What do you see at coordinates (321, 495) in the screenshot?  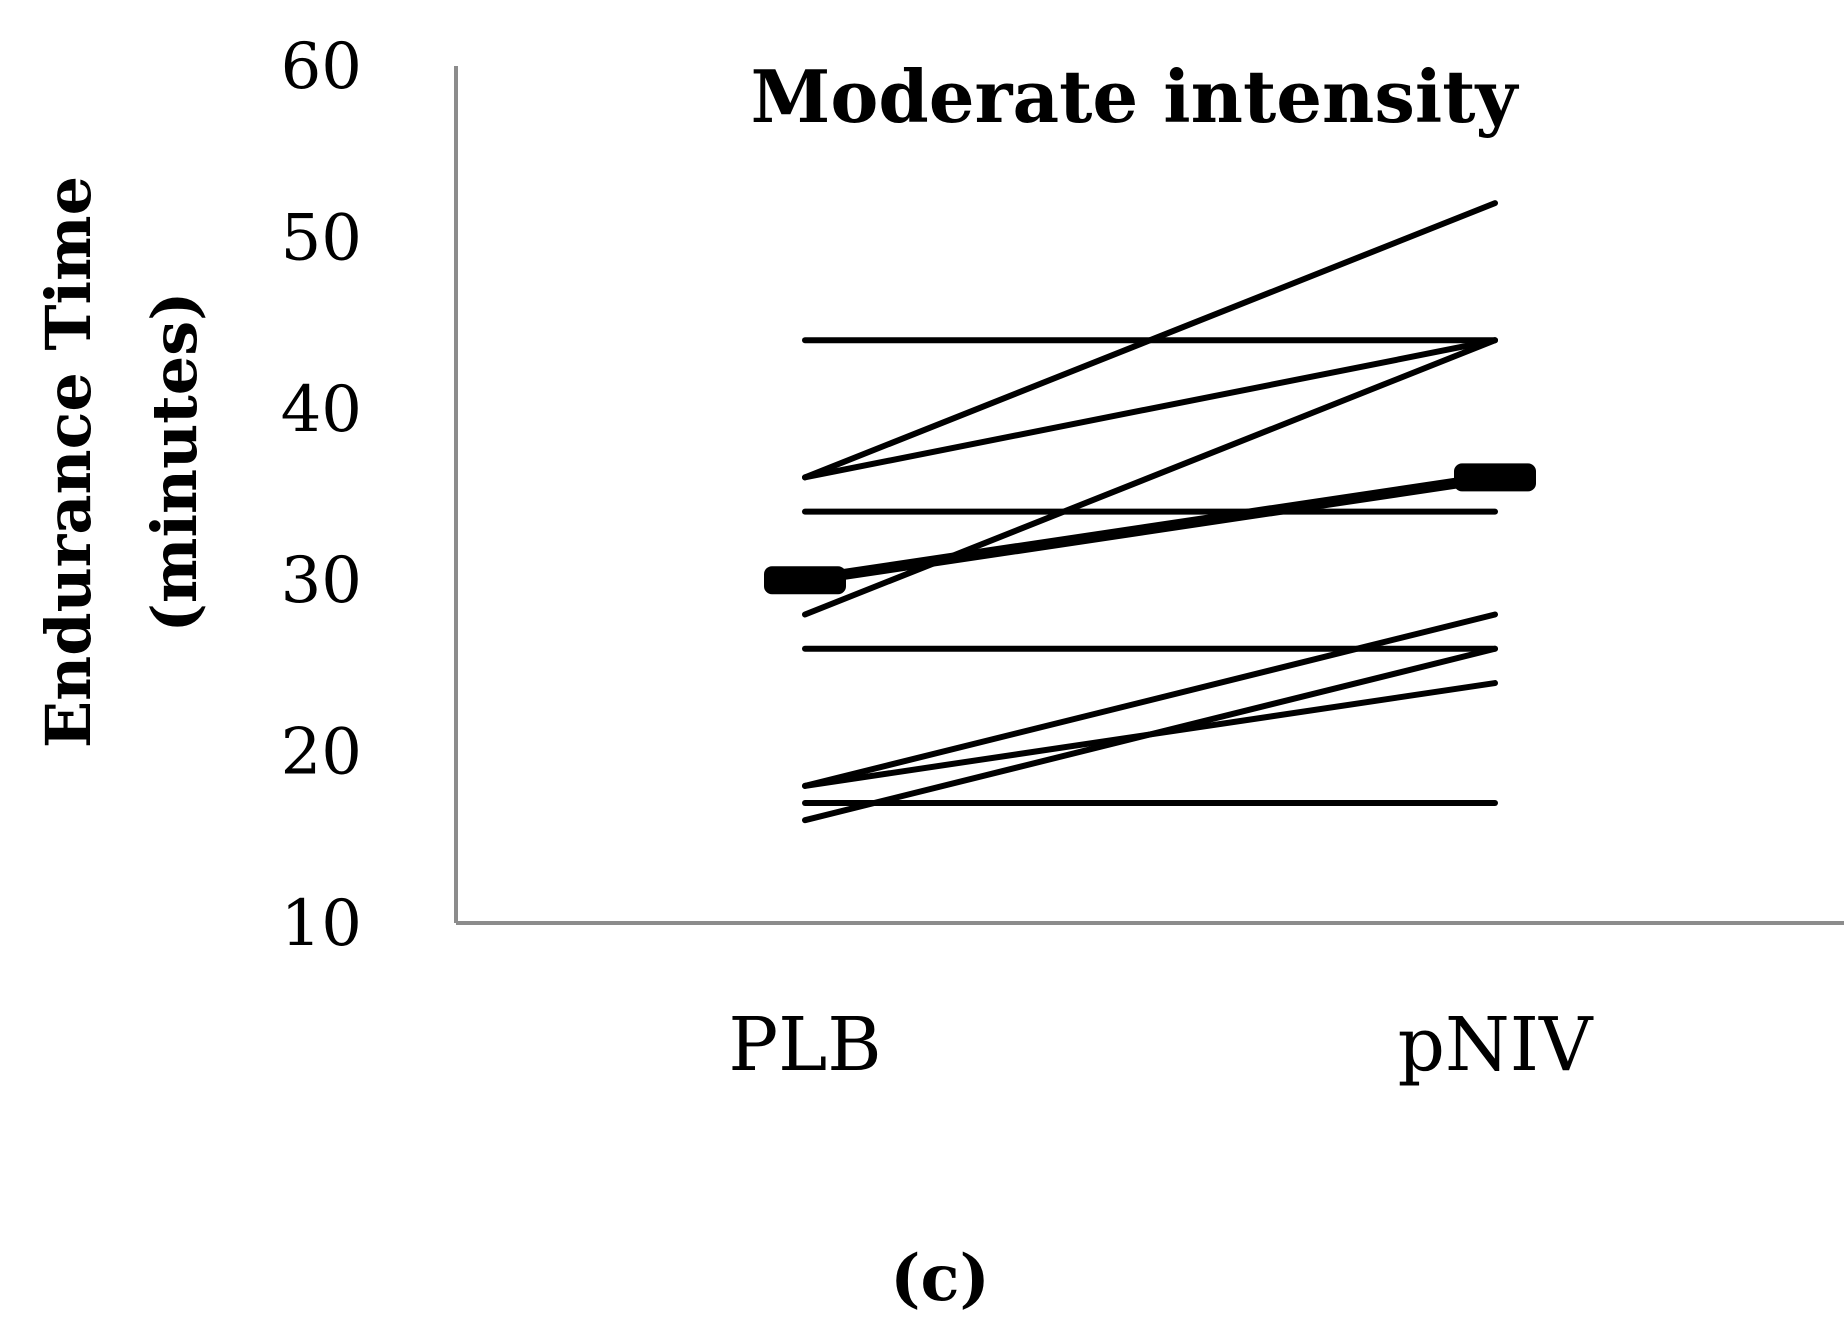 I see `y-tick-labels: 10 20 30 40 50 60` at bounding box center [321, 495].